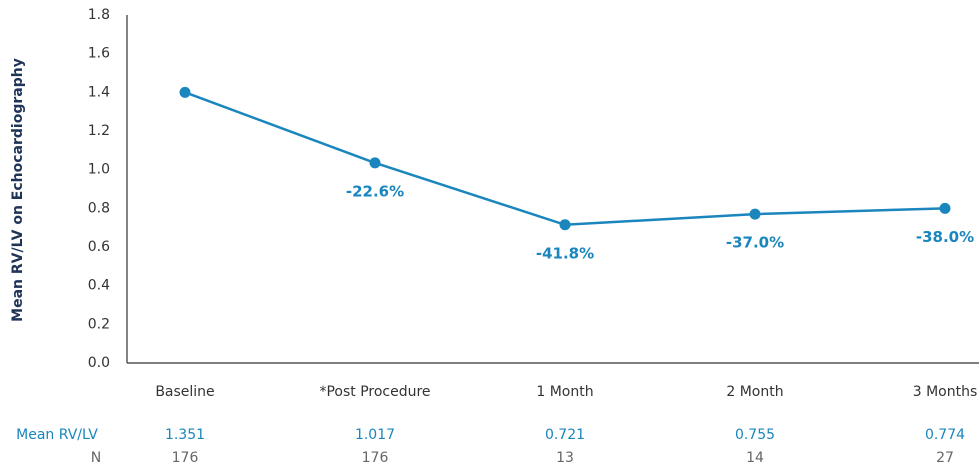  Describe the element at coordinates (565, 435) in the screenshot. I see `table-cell: 0.721` at that location.